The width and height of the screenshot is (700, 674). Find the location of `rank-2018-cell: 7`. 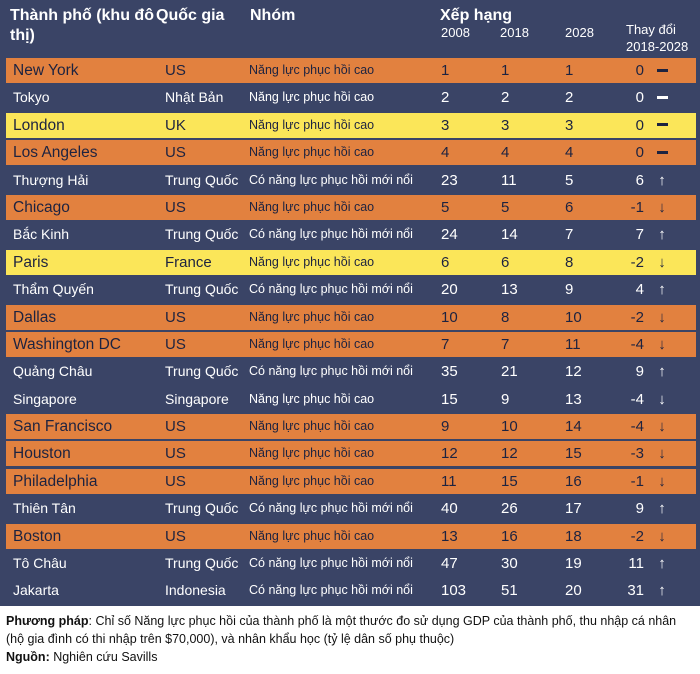

rank-2018-cell: 7 is located at coordinates (505, 344).